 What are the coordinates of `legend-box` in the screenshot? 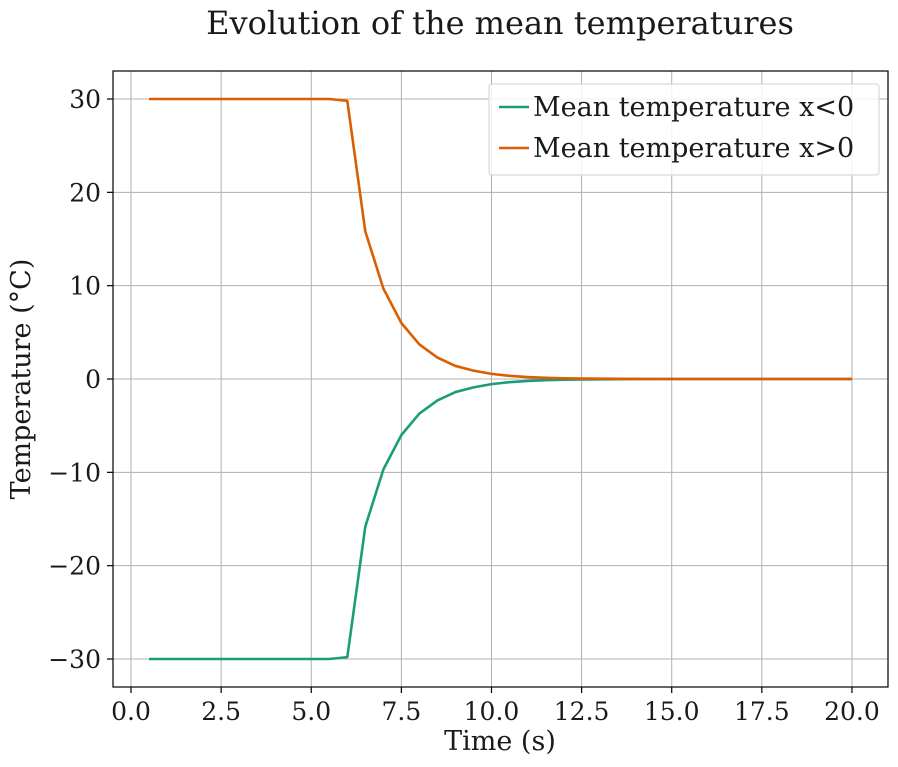 It's located at (684, 129).